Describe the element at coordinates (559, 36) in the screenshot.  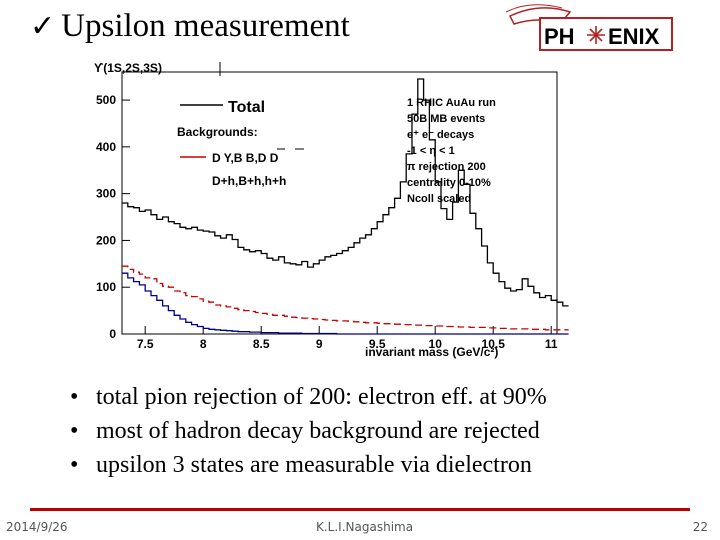
I see `logo-text-left: PH` at that location.